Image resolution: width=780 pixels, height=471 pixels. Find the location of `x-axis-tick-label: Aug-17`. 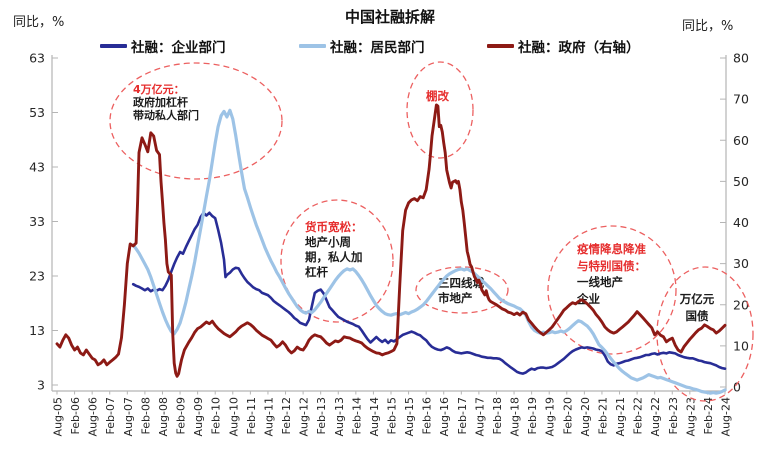

x-axis-tick-label: Aug-17 is located at coordinates (479, 416).